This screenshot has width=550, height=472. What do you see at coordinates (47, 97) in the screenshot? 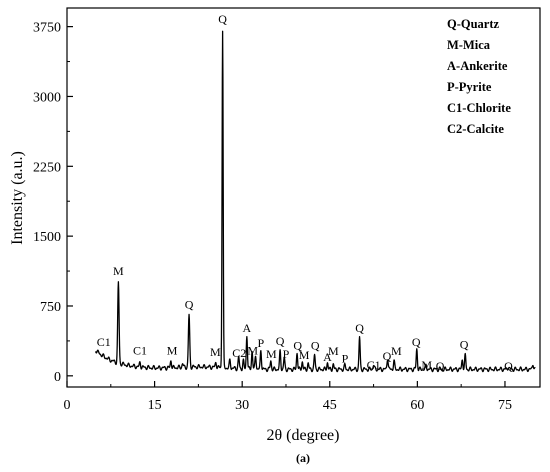
I see `y-tick-label: 3000` at bounding box center [47, 97].